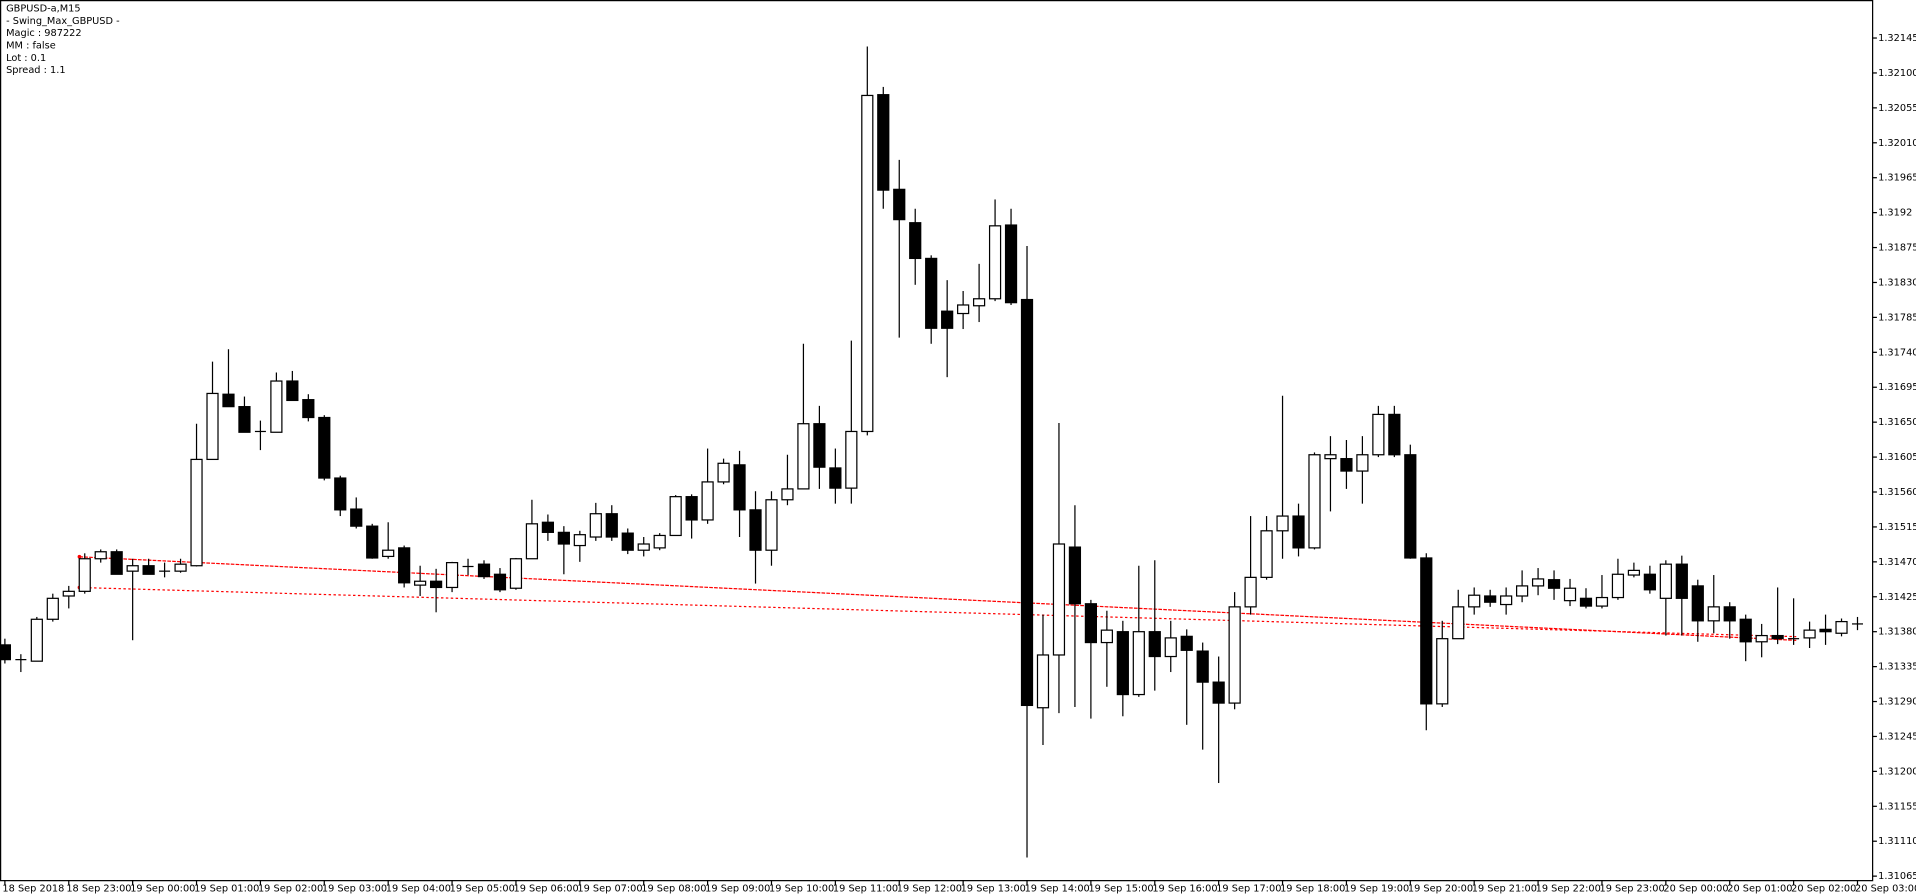 The width and height of the screenshot is (1916, 896). I want to click on y-tick-label: 1.31965, so click(1897, 178).